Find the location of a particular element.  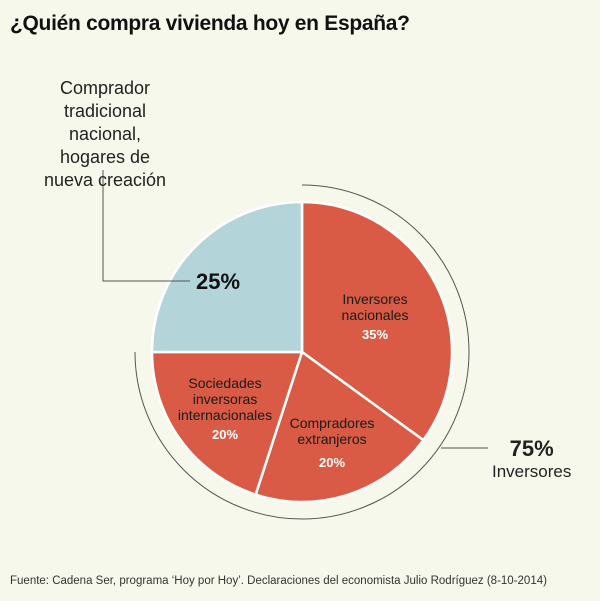

slice-pct-tradicional: 25% is located at coordinates (218, 281).